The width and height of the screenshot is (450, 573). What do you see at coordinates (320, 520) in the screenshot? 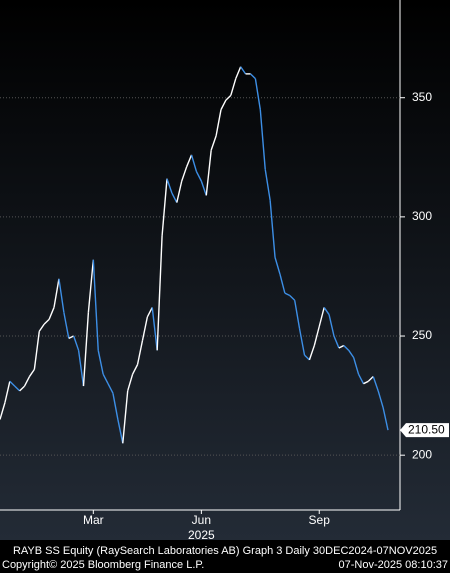
I see `x-tick-label: Sep` at bounding box center [320, 520].